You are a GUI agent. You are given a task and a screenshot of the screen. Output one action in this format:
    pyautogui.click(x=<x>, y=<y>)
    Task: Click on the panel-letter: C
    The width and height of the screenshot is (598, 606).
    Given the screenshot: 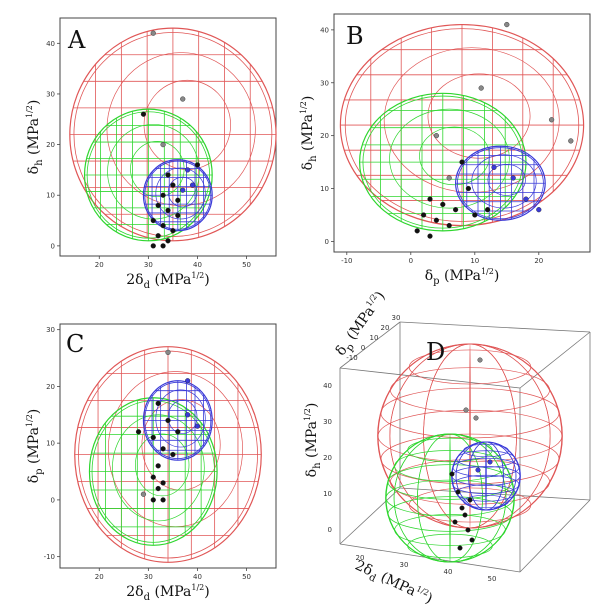 What is the action you would take?
    pyautogui.click(x=75, y=344)
    